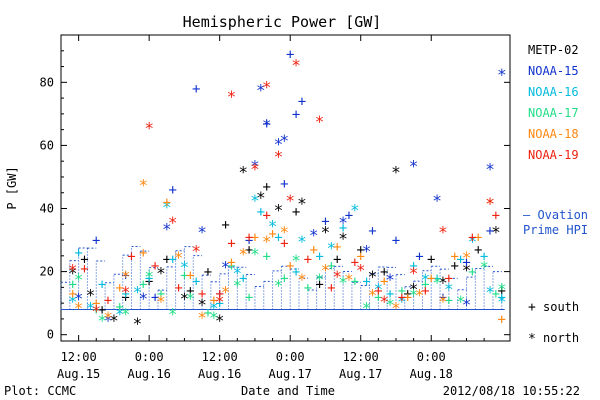 The image size is (600, 400). Describe the element at coordinates (553, 155) in the screenshot. I see `legend-entry-noaa-19: NOAA-19` at that location.